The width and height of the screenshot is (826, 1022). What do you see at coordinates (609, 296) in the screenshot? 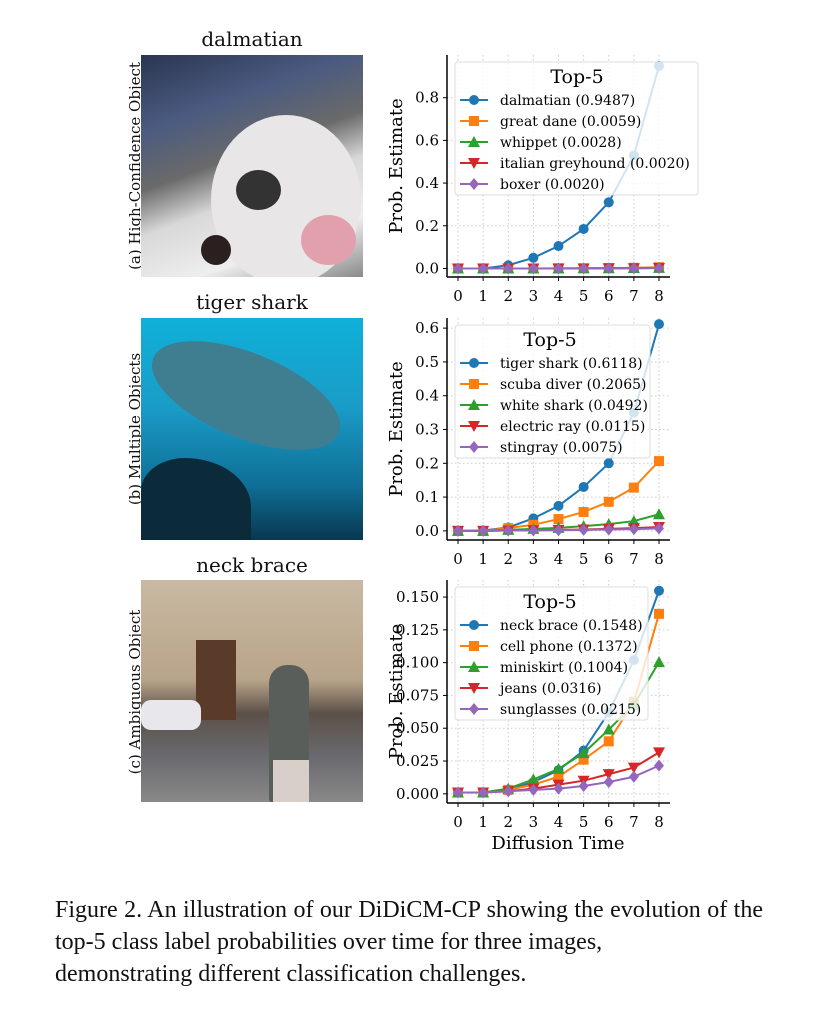
I see `x-tick-label: 6` at bounding box center [609, 296].